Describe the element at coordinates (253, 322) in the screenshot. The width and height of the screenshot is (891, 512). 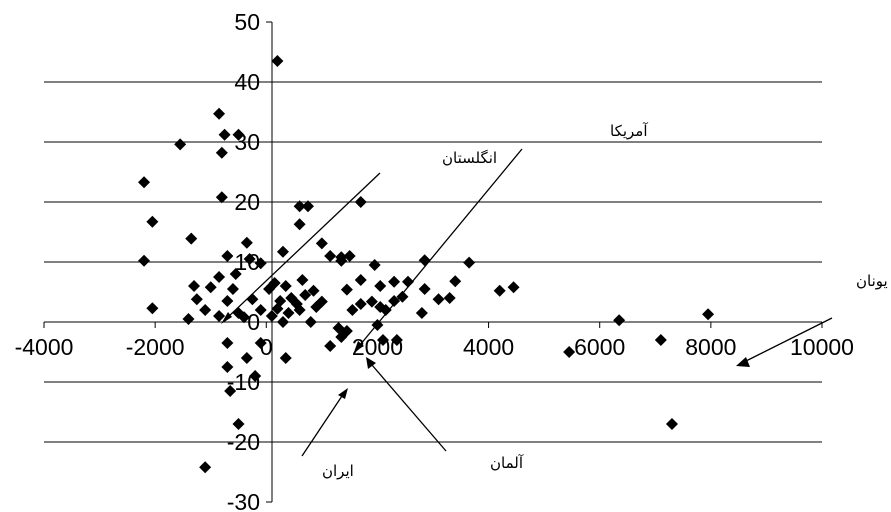
I see `y-tick-label: 0` at that location.